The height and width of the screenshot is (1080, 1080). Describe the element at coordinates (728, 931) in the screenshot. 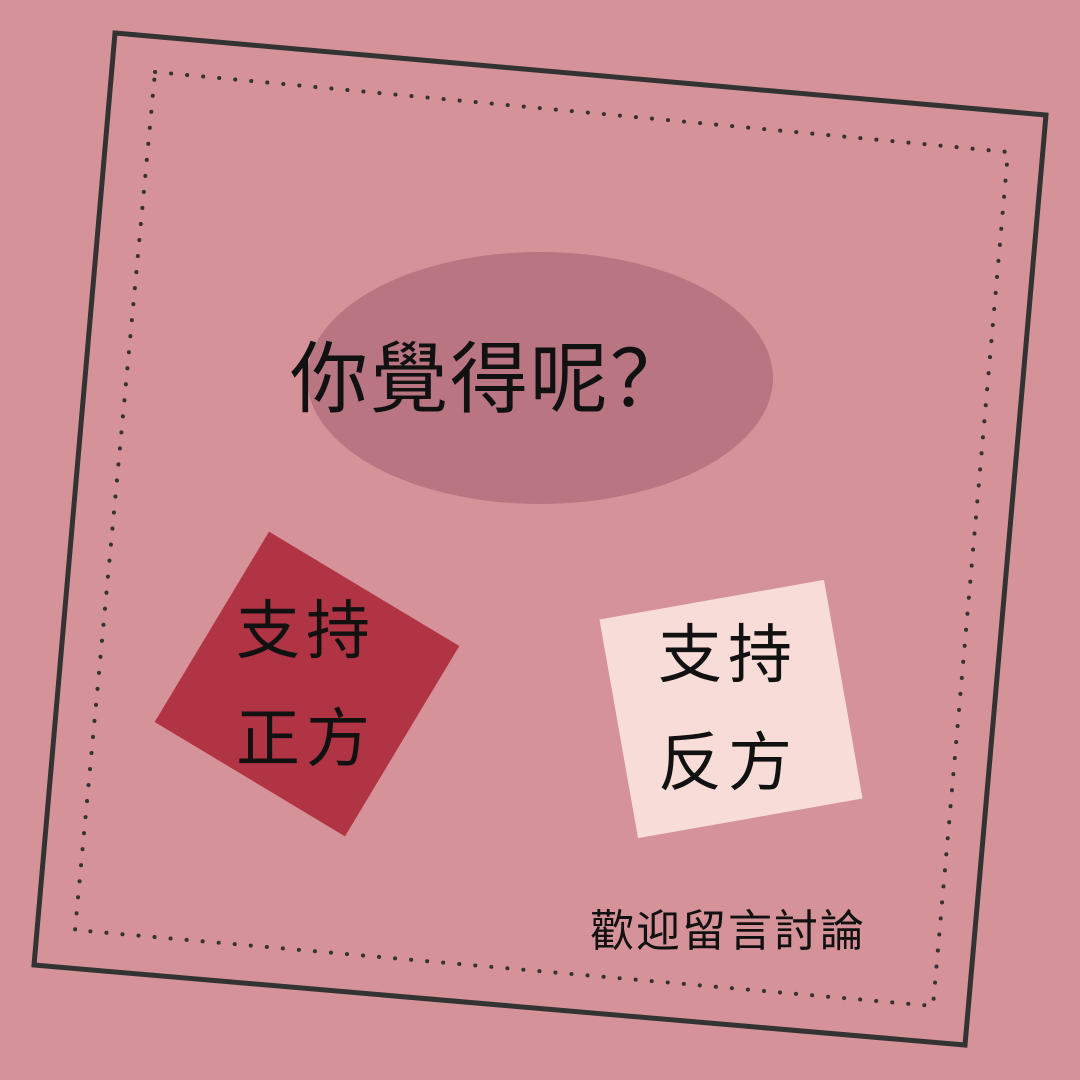

I see `comment-invitation: 歡迎留言討論` at that location.